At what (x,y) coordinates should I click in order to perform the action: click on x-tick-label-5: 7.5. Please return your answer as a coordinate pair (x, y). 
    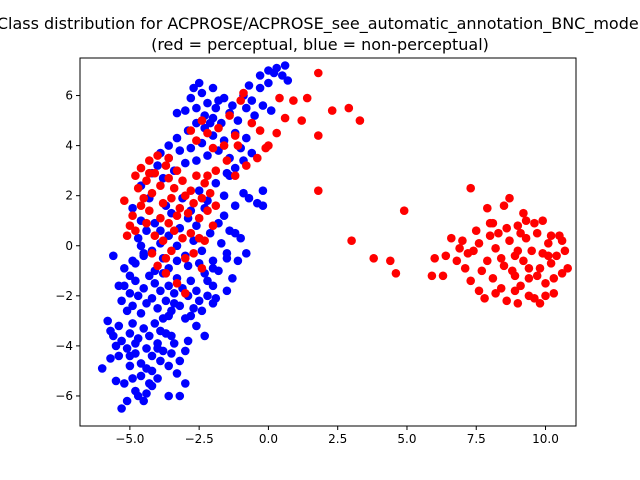
    Looking at the image, I should click on (476, 439).